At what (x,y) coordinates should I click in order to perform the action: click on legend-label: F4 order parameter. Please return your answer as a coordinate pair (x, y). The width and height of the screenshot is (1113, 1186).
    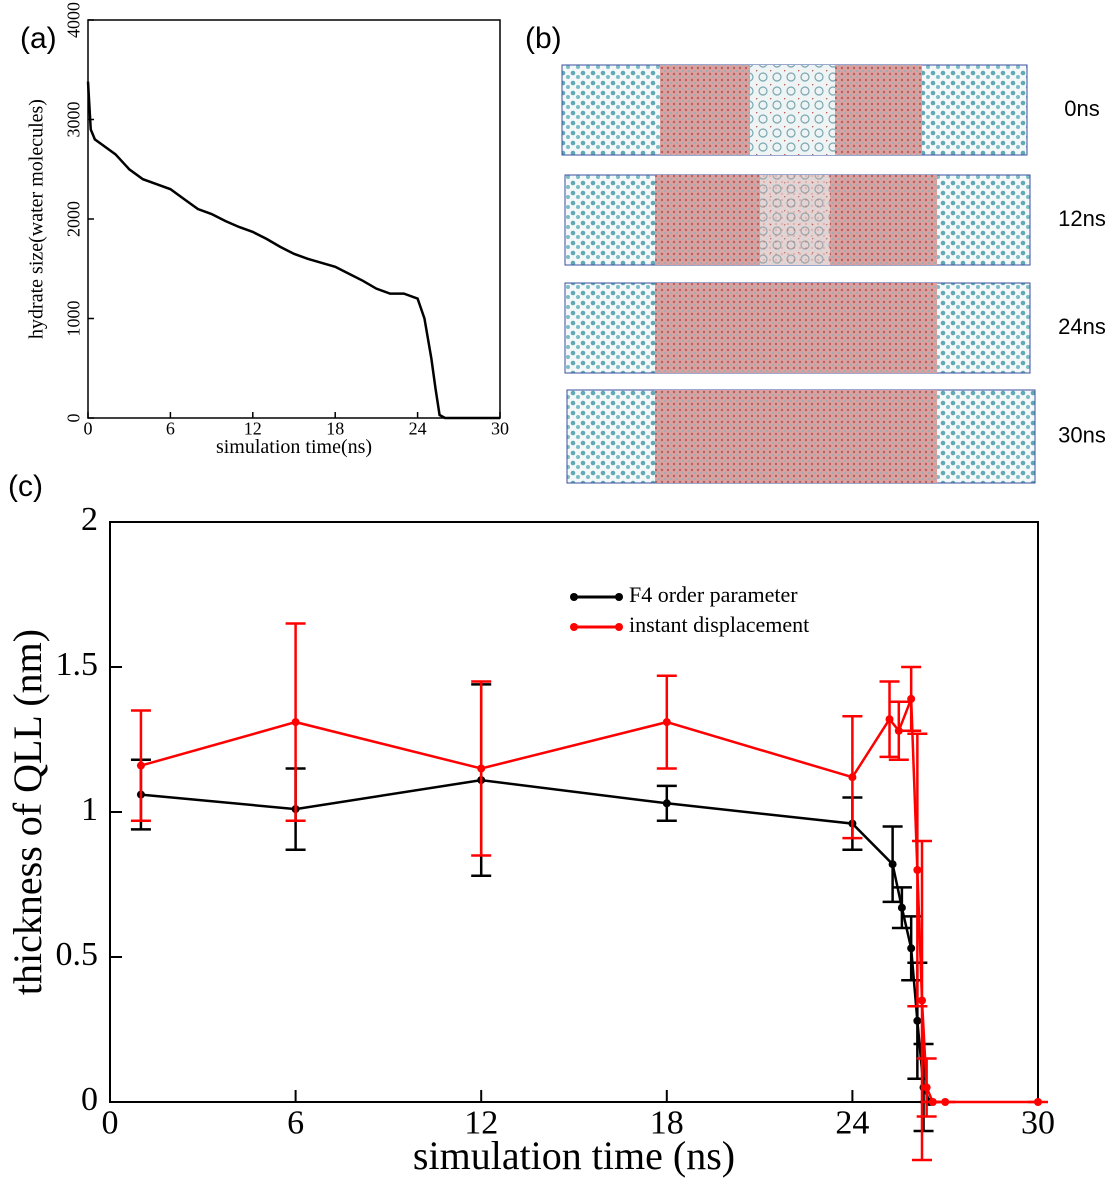
    Looking at the image, I should click on (713, 594).